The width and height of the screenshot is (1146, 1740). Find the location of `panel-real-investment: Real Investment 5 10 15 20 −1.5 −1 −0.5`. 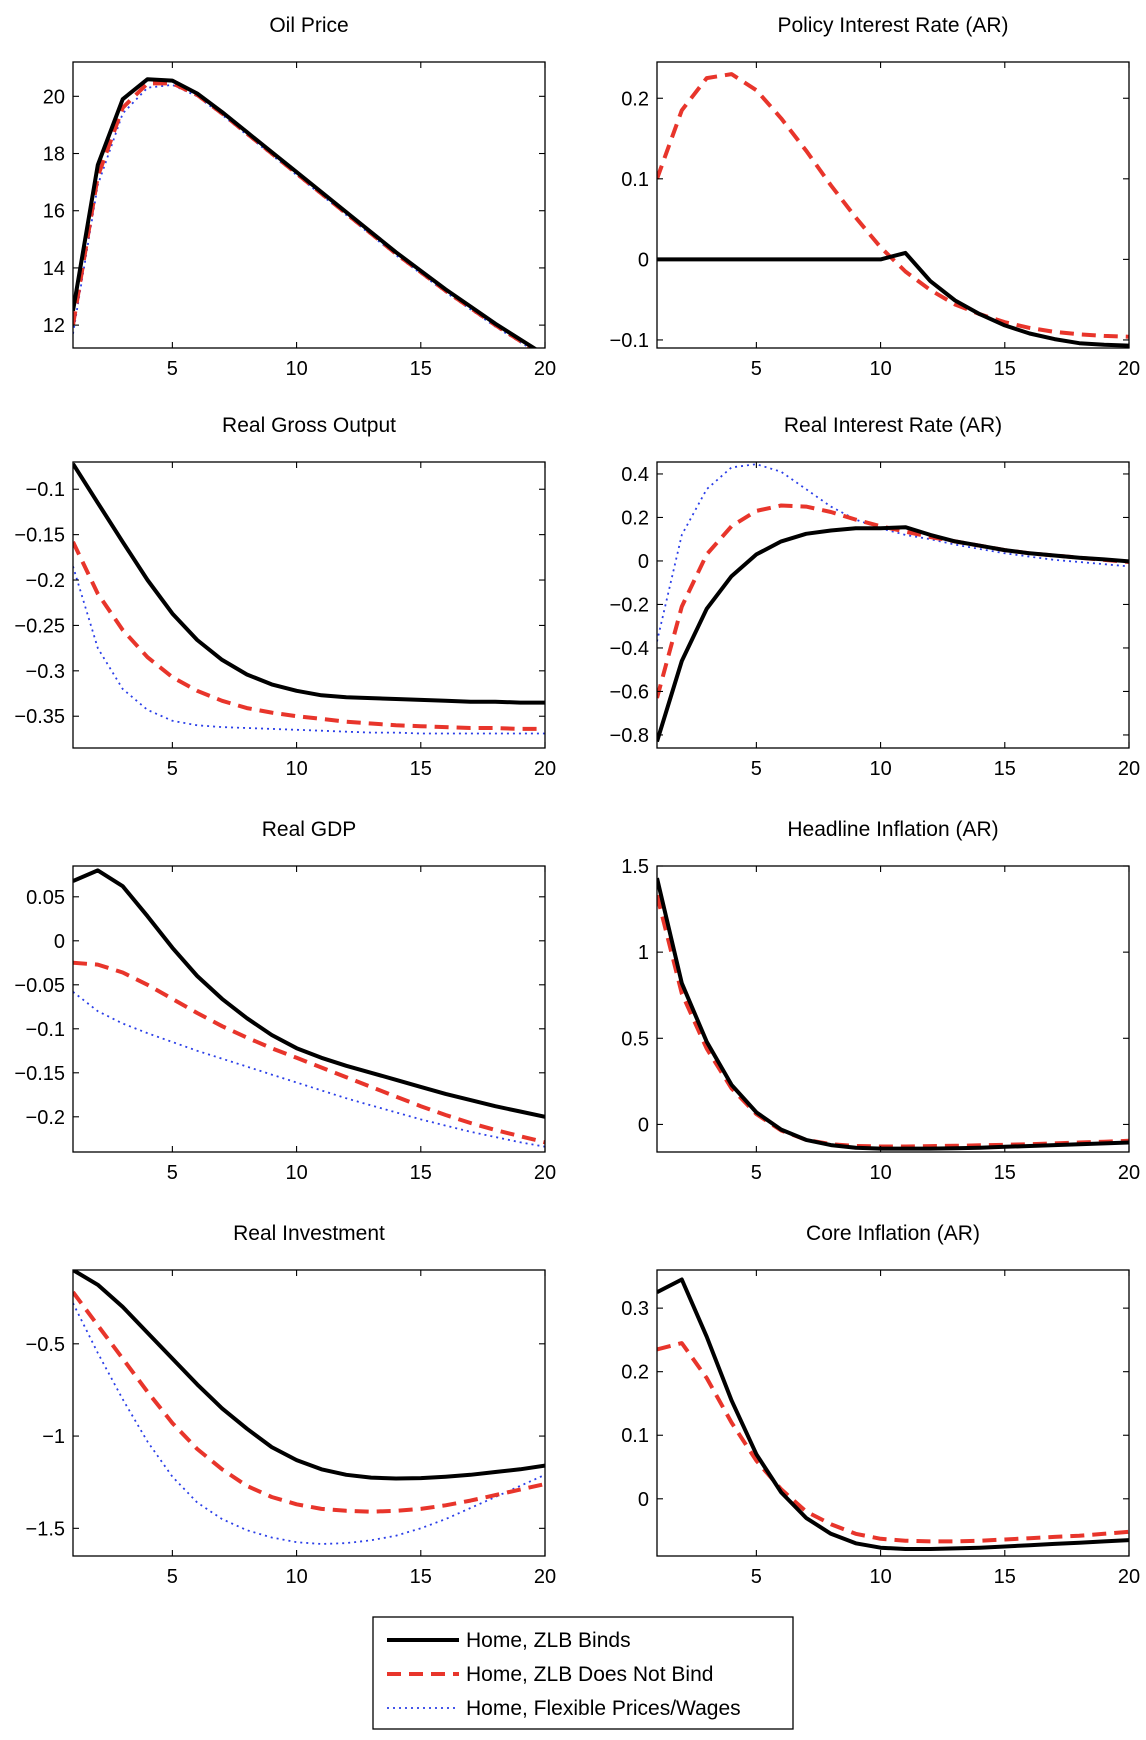

panel-real-investment: Real Investment 5 10 15 20 −1.5 −1 −0.5 is located at coordinates (291, 1405).